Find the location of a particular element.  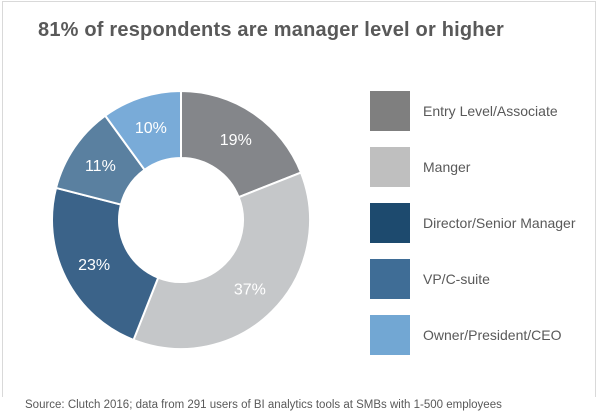

legend-label: Director/Senior Manager is located at coordinates (499, 223).